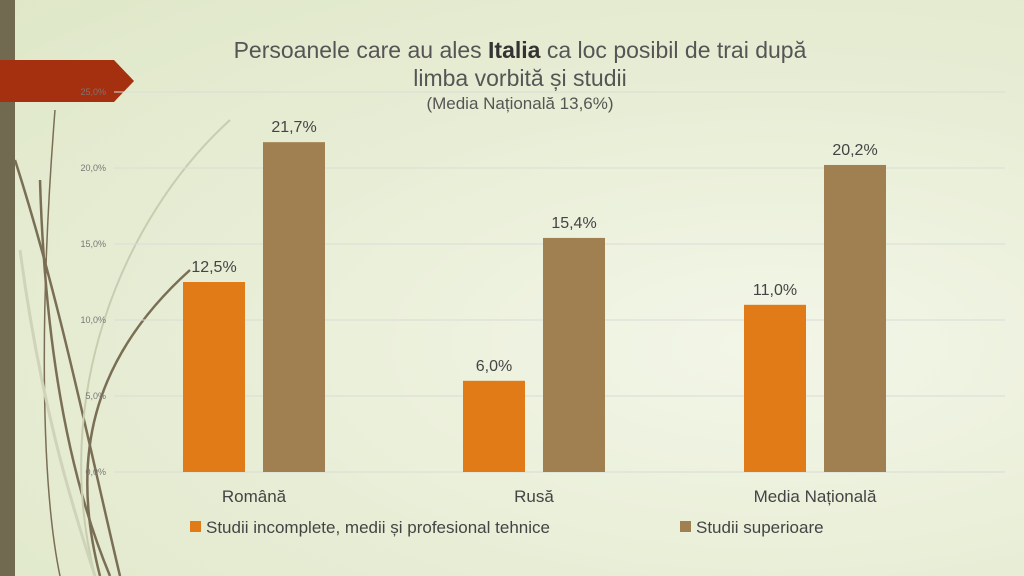 This screenshot has height=576, width=1024. Describe the element at coordinates (514, 50) in the screenshot. I see `title-bold: Italia` at that location.